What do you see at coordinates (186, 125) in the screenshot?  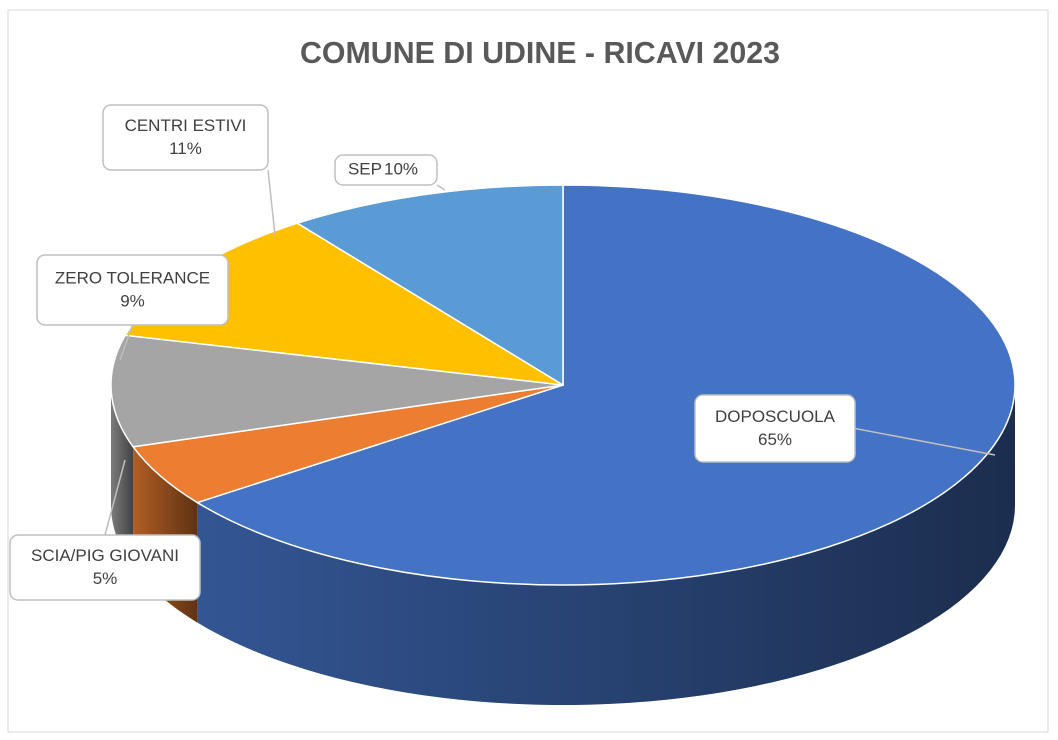 I see `label-category: CENTRI ESTIVI` at bounding box center [186, 125].